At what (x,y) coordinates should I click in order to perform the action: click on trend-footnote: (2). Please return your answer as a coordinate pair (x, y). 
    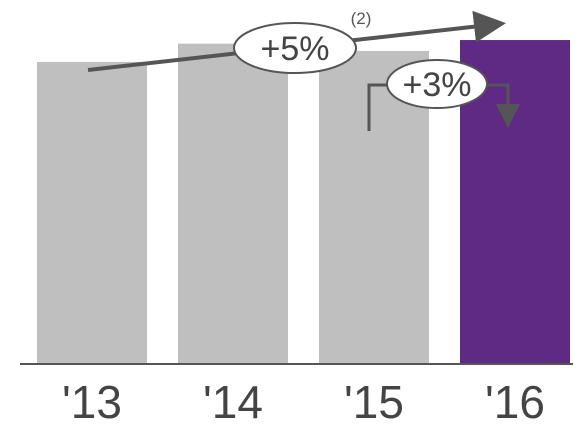
    Looking at the image, I should click on (361, 18).